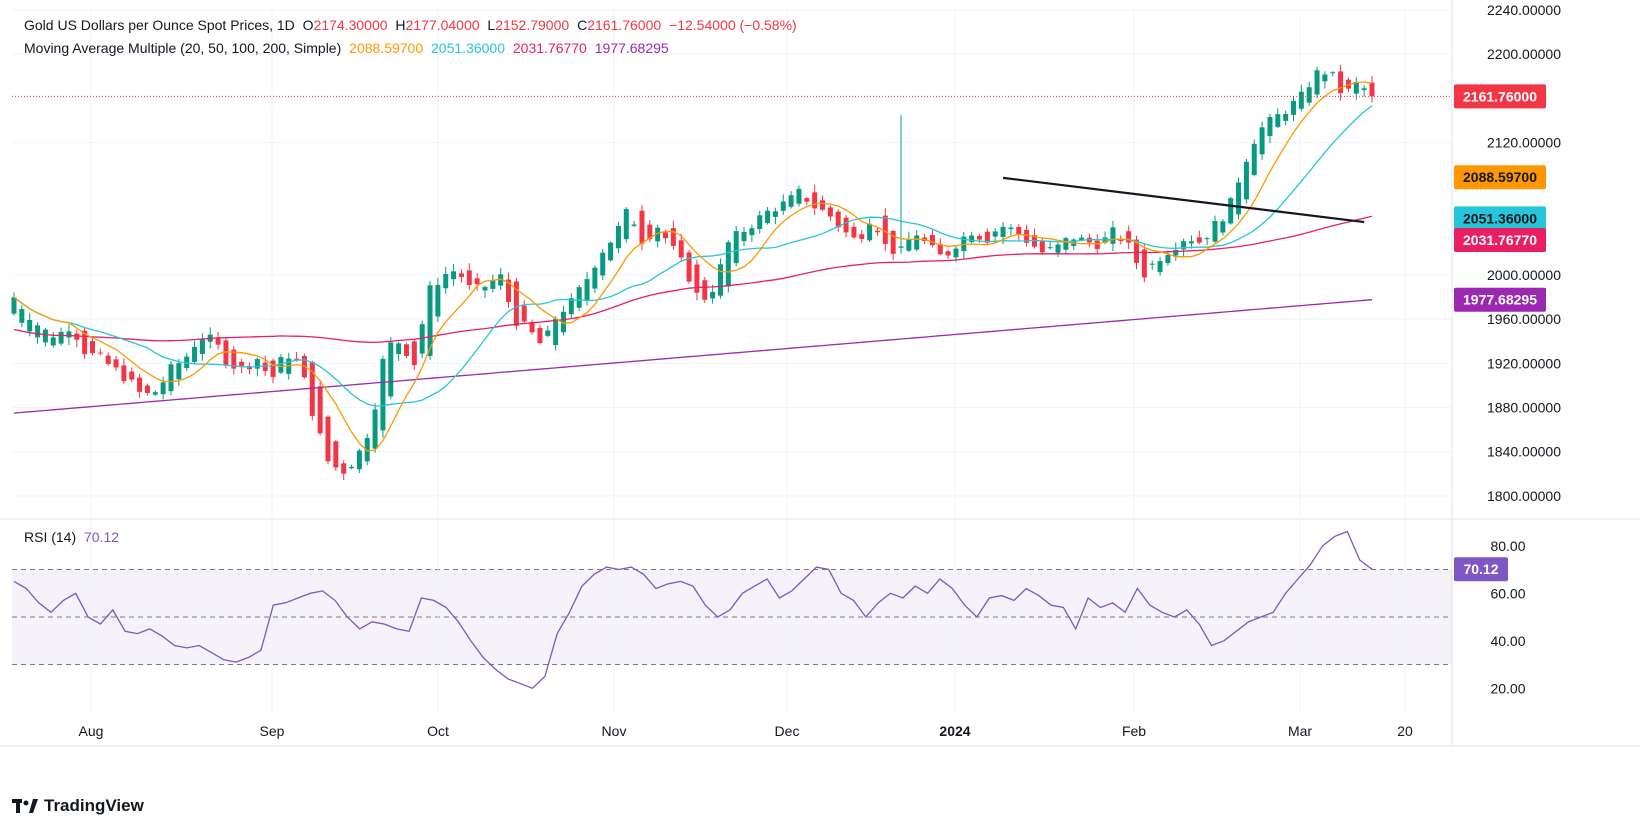 This screenshot has height=834, width=1640. What do you see at coordinates (549, 48) in the screenshot?
I see `ma100-value: 2031.76770` at bounding box center [549, 48].